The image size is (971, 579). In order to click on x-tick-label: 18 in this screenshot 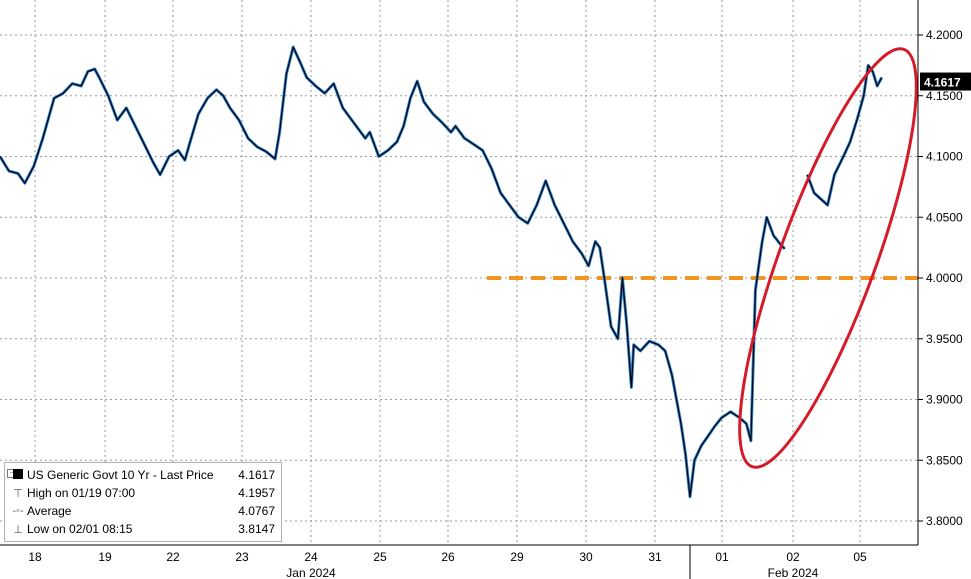, I will do `click(35, 557)`.